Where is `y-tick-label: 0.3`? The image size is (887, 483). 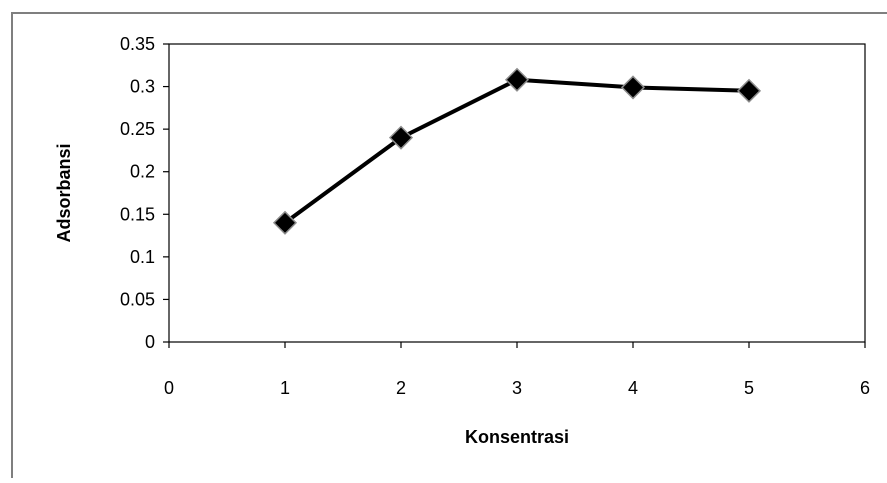
y-tick-label: 0.3 is located at coordinates (142, 87).